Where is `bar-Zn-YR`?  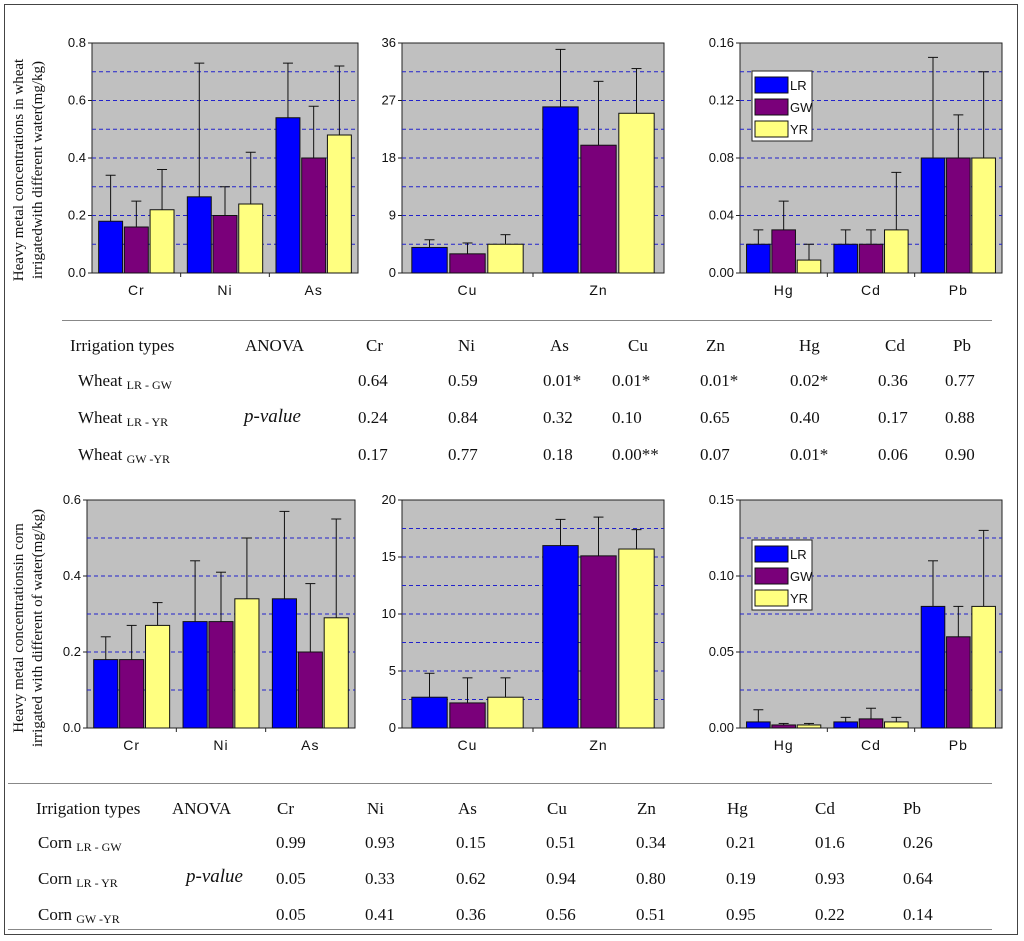 bar-Zn-YR is located at coordinates (636, 193).